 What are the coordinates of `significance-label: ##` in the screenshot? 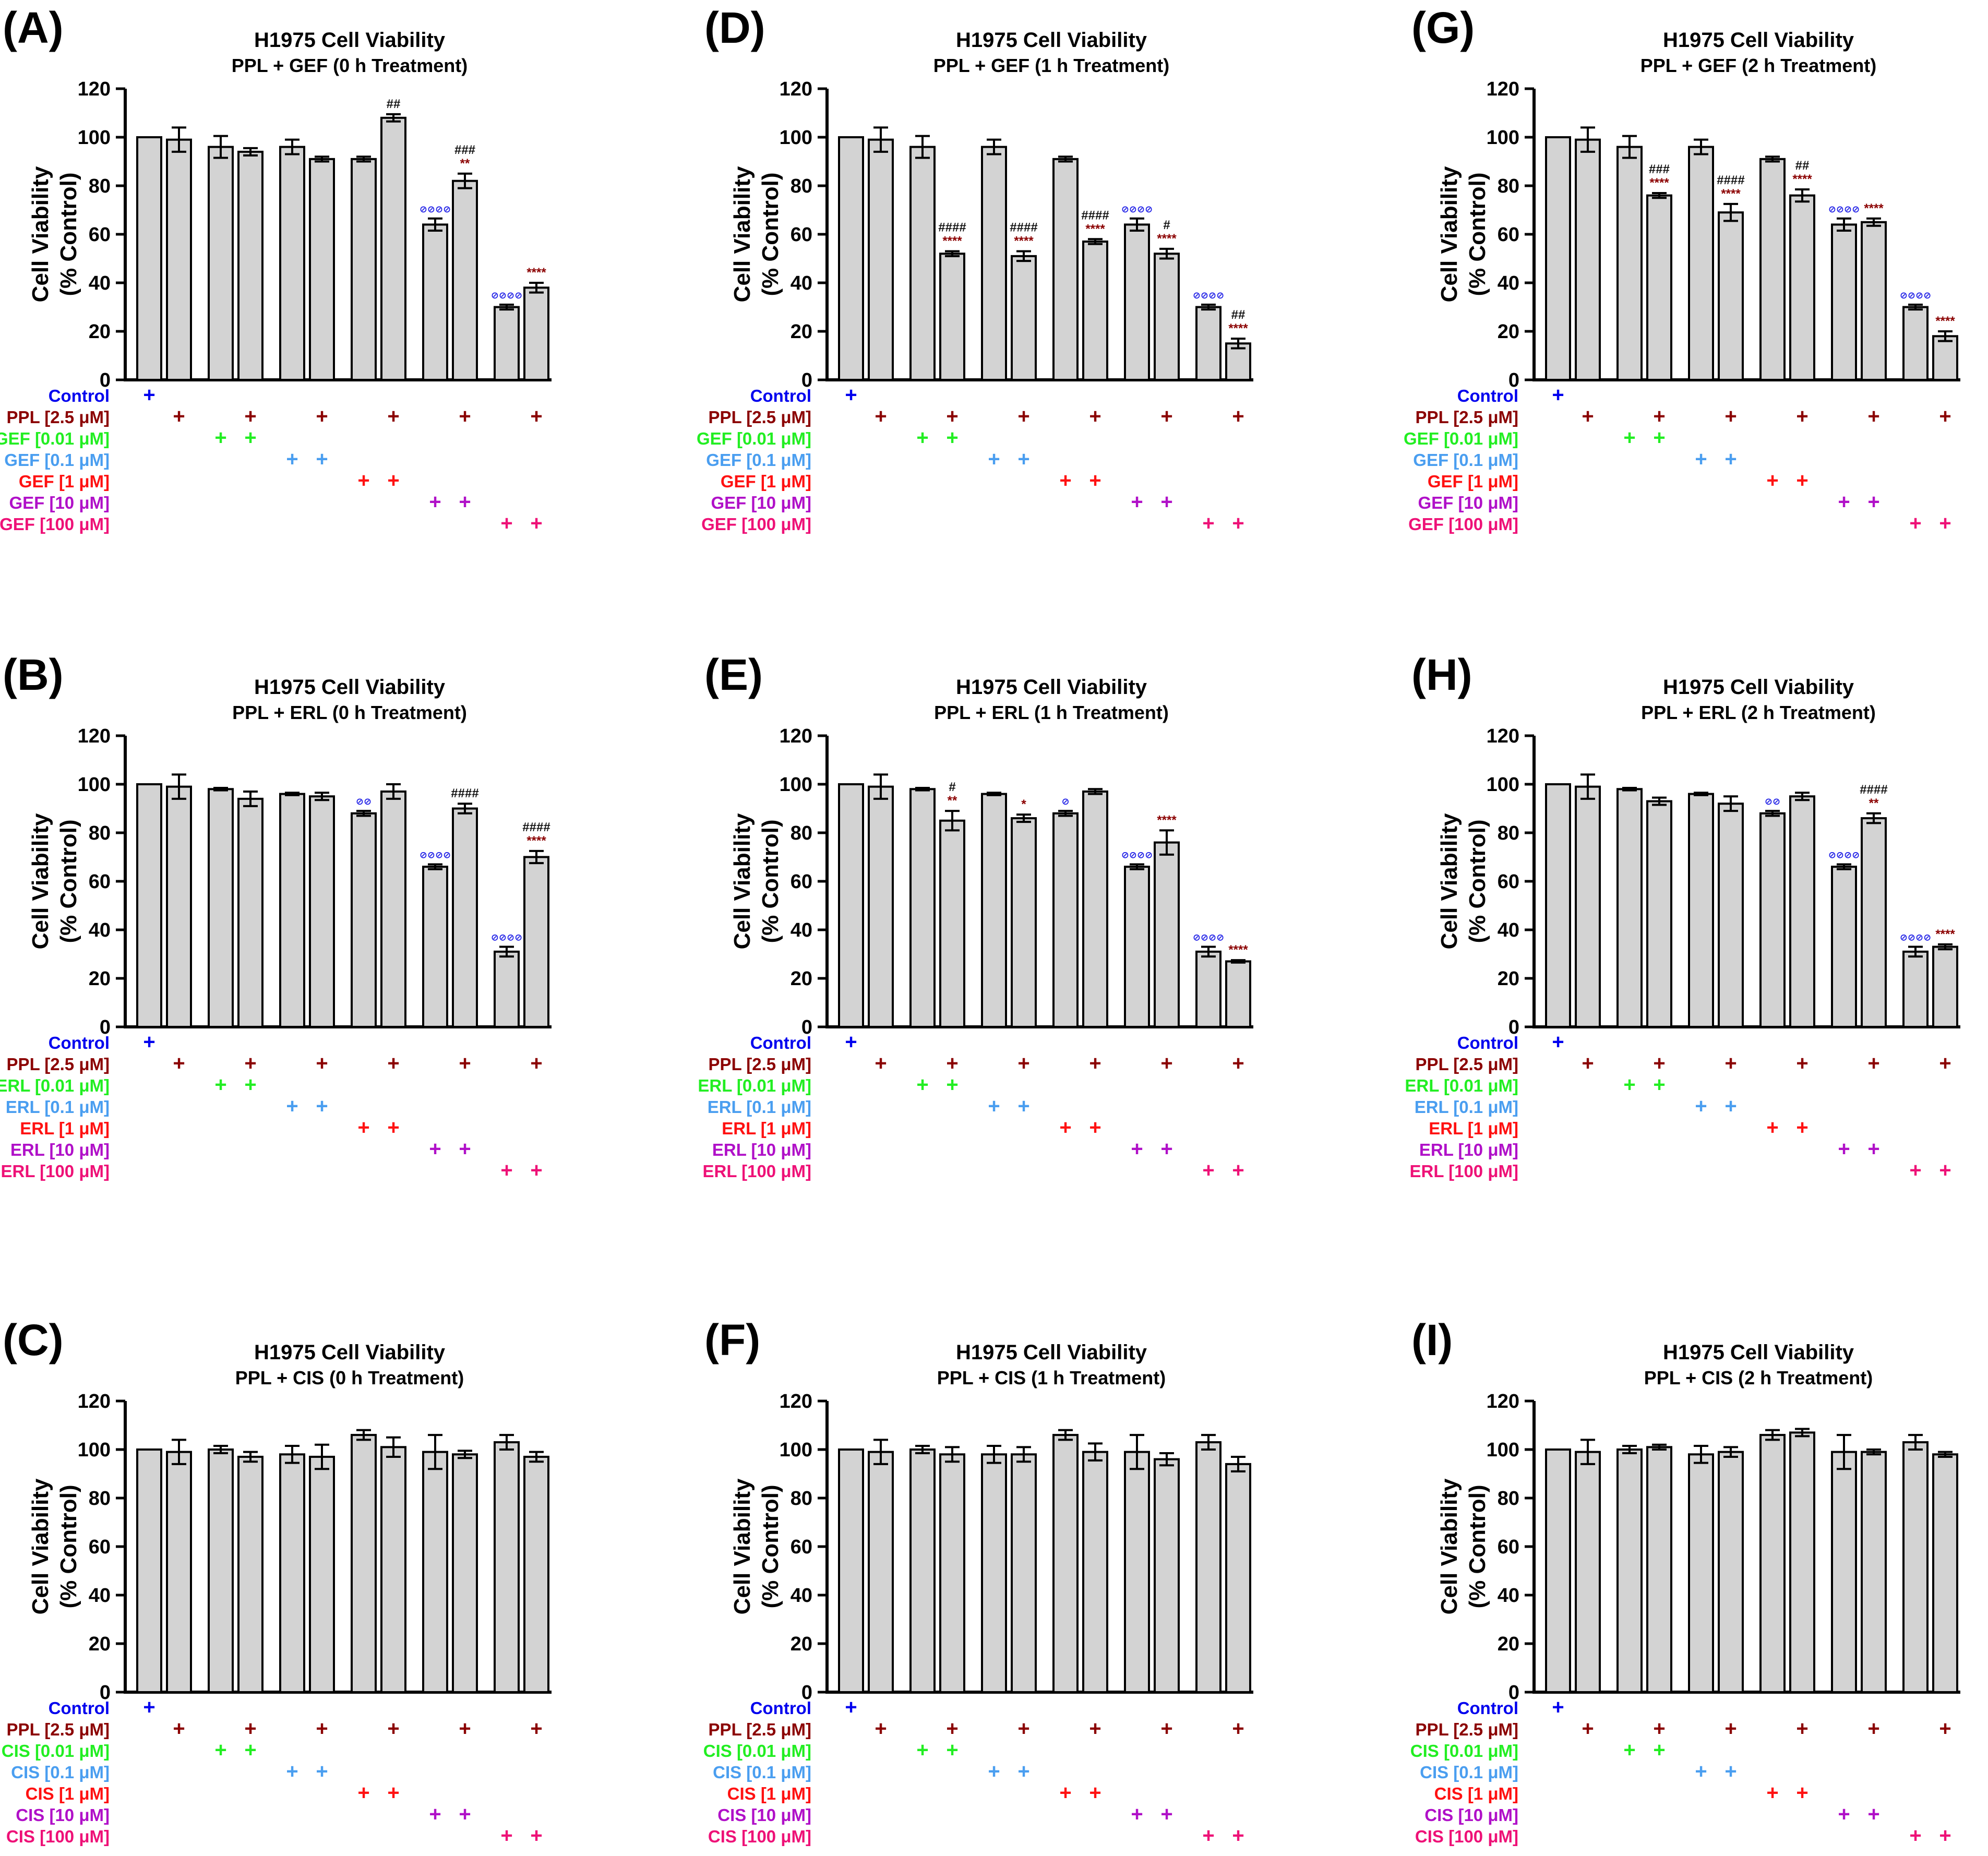 It's located at (394, 104).